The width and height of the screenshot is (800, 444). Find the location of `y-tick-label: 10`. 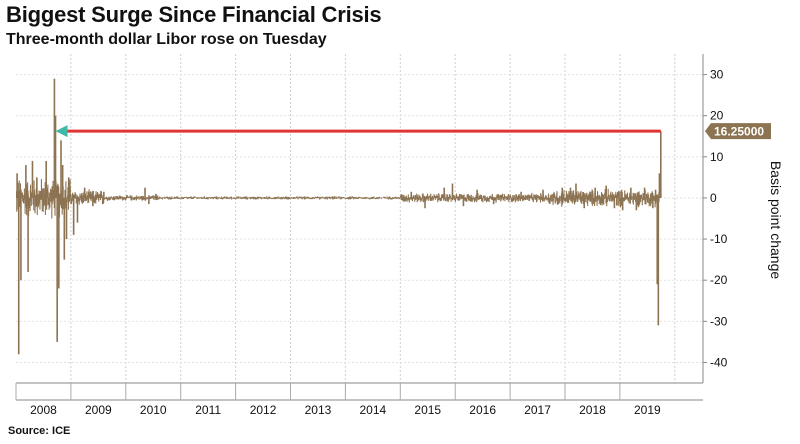

y-tick-label: 10 is located at coordinates (717, 157).